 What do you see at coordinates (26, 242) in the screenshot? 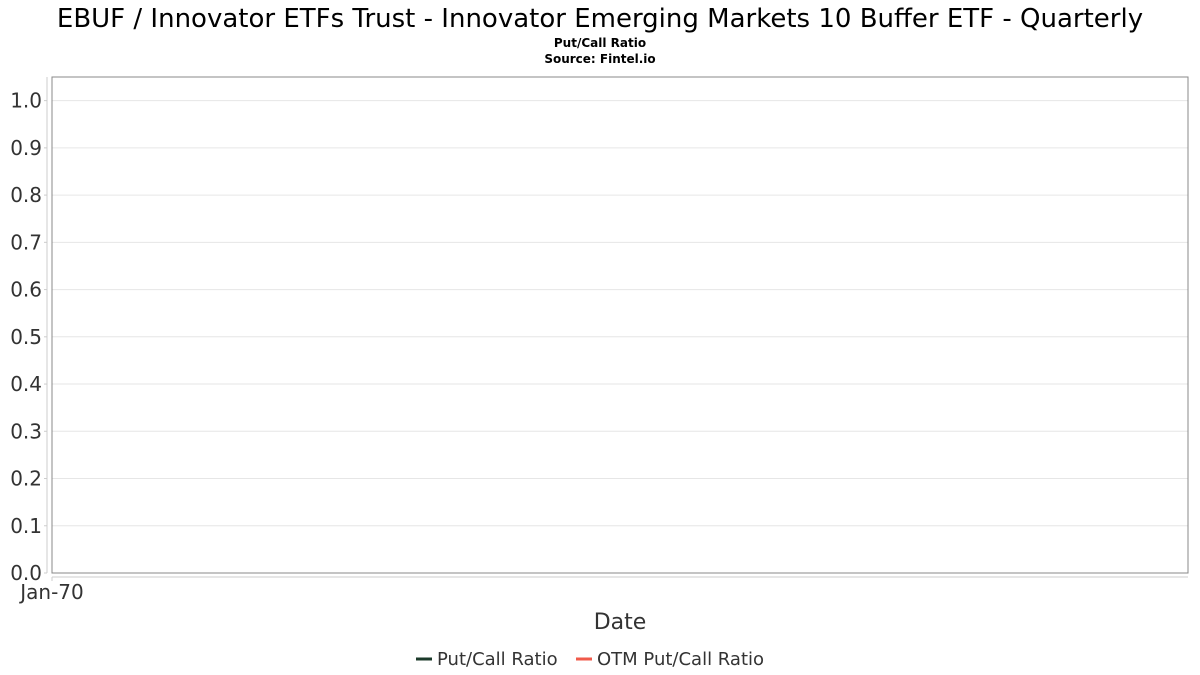
I see `y-tick-label: 0.7` at bounding box center [26, 242].